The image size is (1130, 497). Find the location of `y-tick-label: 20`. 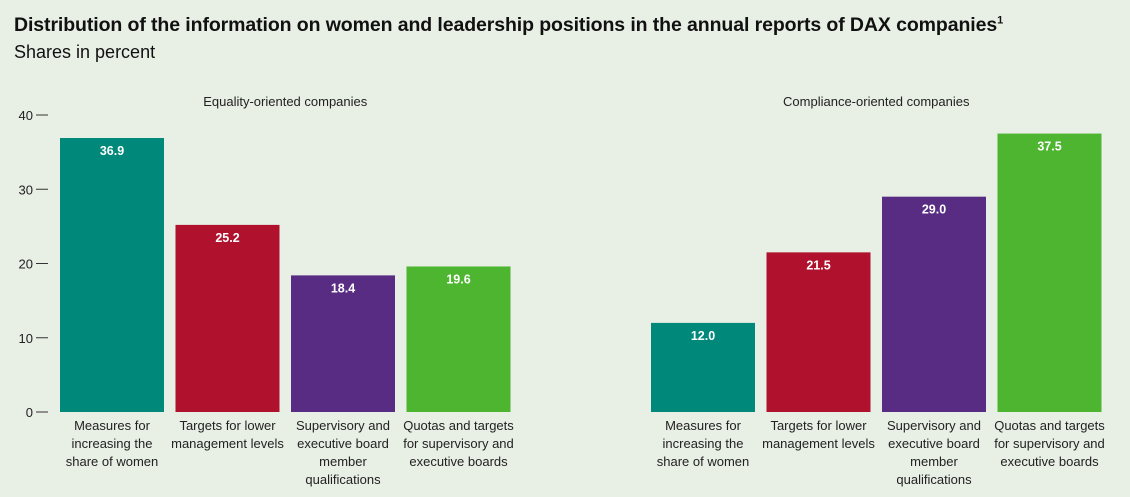

y-tick-label: 20 is located at coordinates (26, 264).